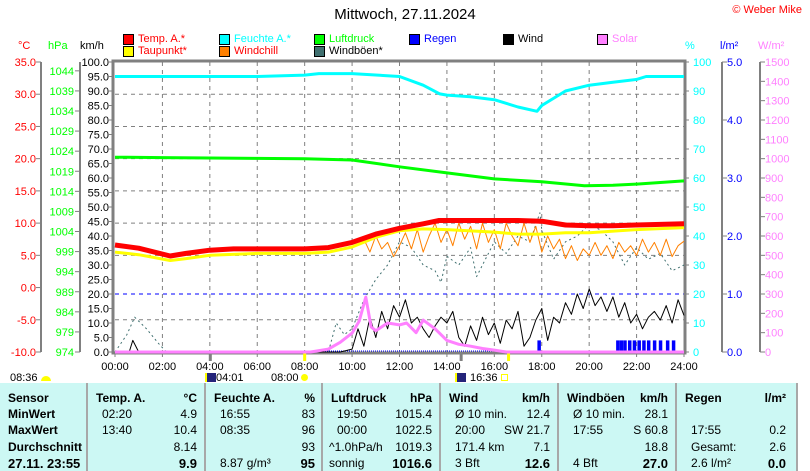  Describe the element at coordinates (264, 427) in the screenshot. I see `column-feuchte-a-: Feuchte A.% 16:55 83 08:35 96 93 8.87 g/m³ 95` at that location.